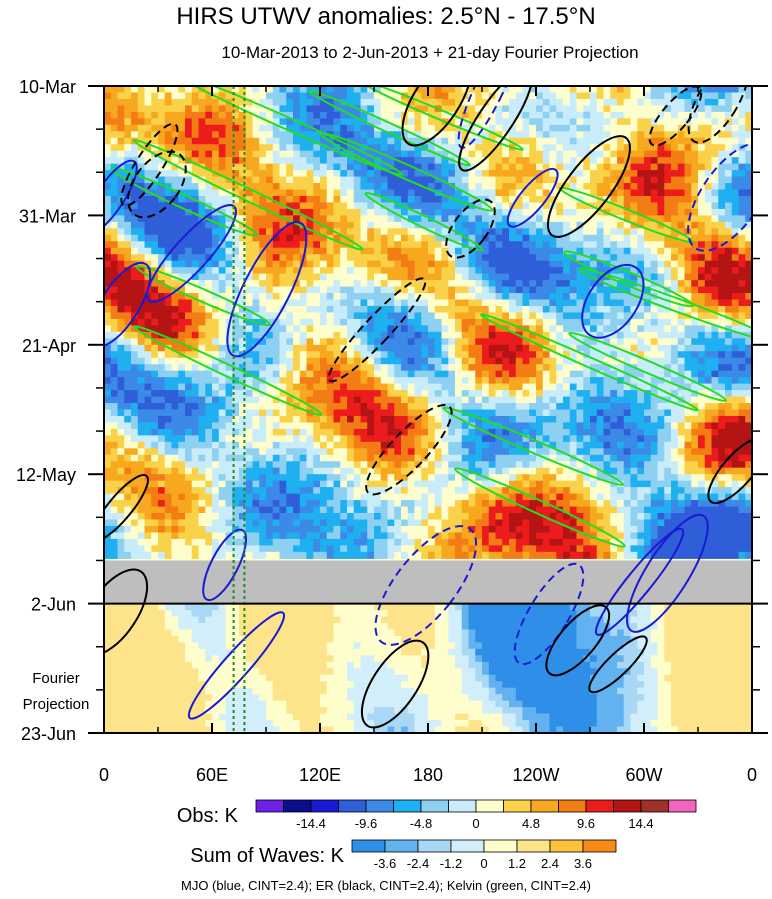 Image resolution: width=772 pixels, height=899 pixels. What do you see at coordinates (47, 216) in the screenshot?
I see `y-tick-label: 31-Mar` at bounding box center [47, 216].